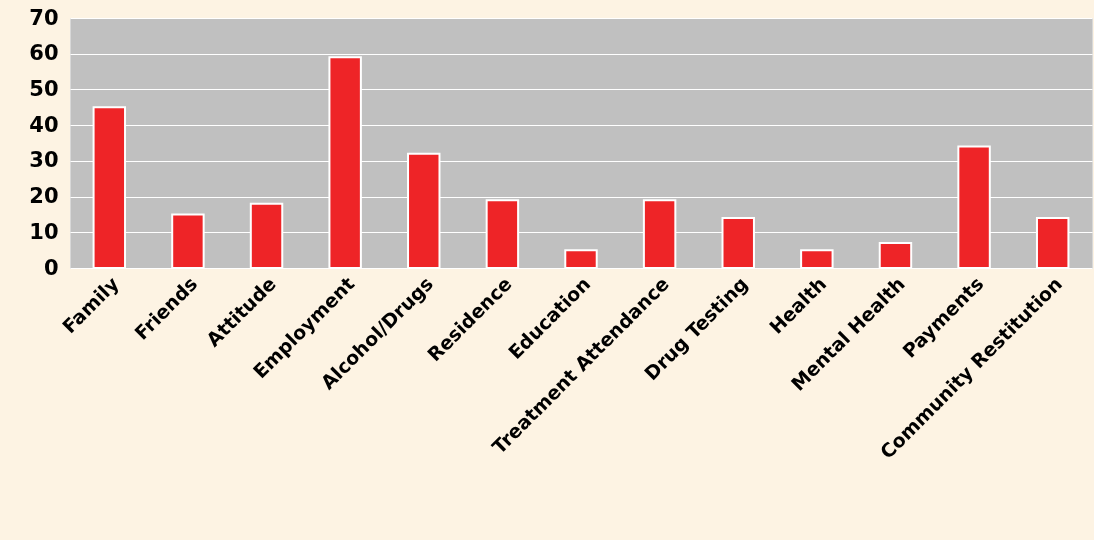 The image size is (1095, 540). Describe the element at coordinates (44, 160) in the screenshot. I see `y-tick-label: 30` at that location.